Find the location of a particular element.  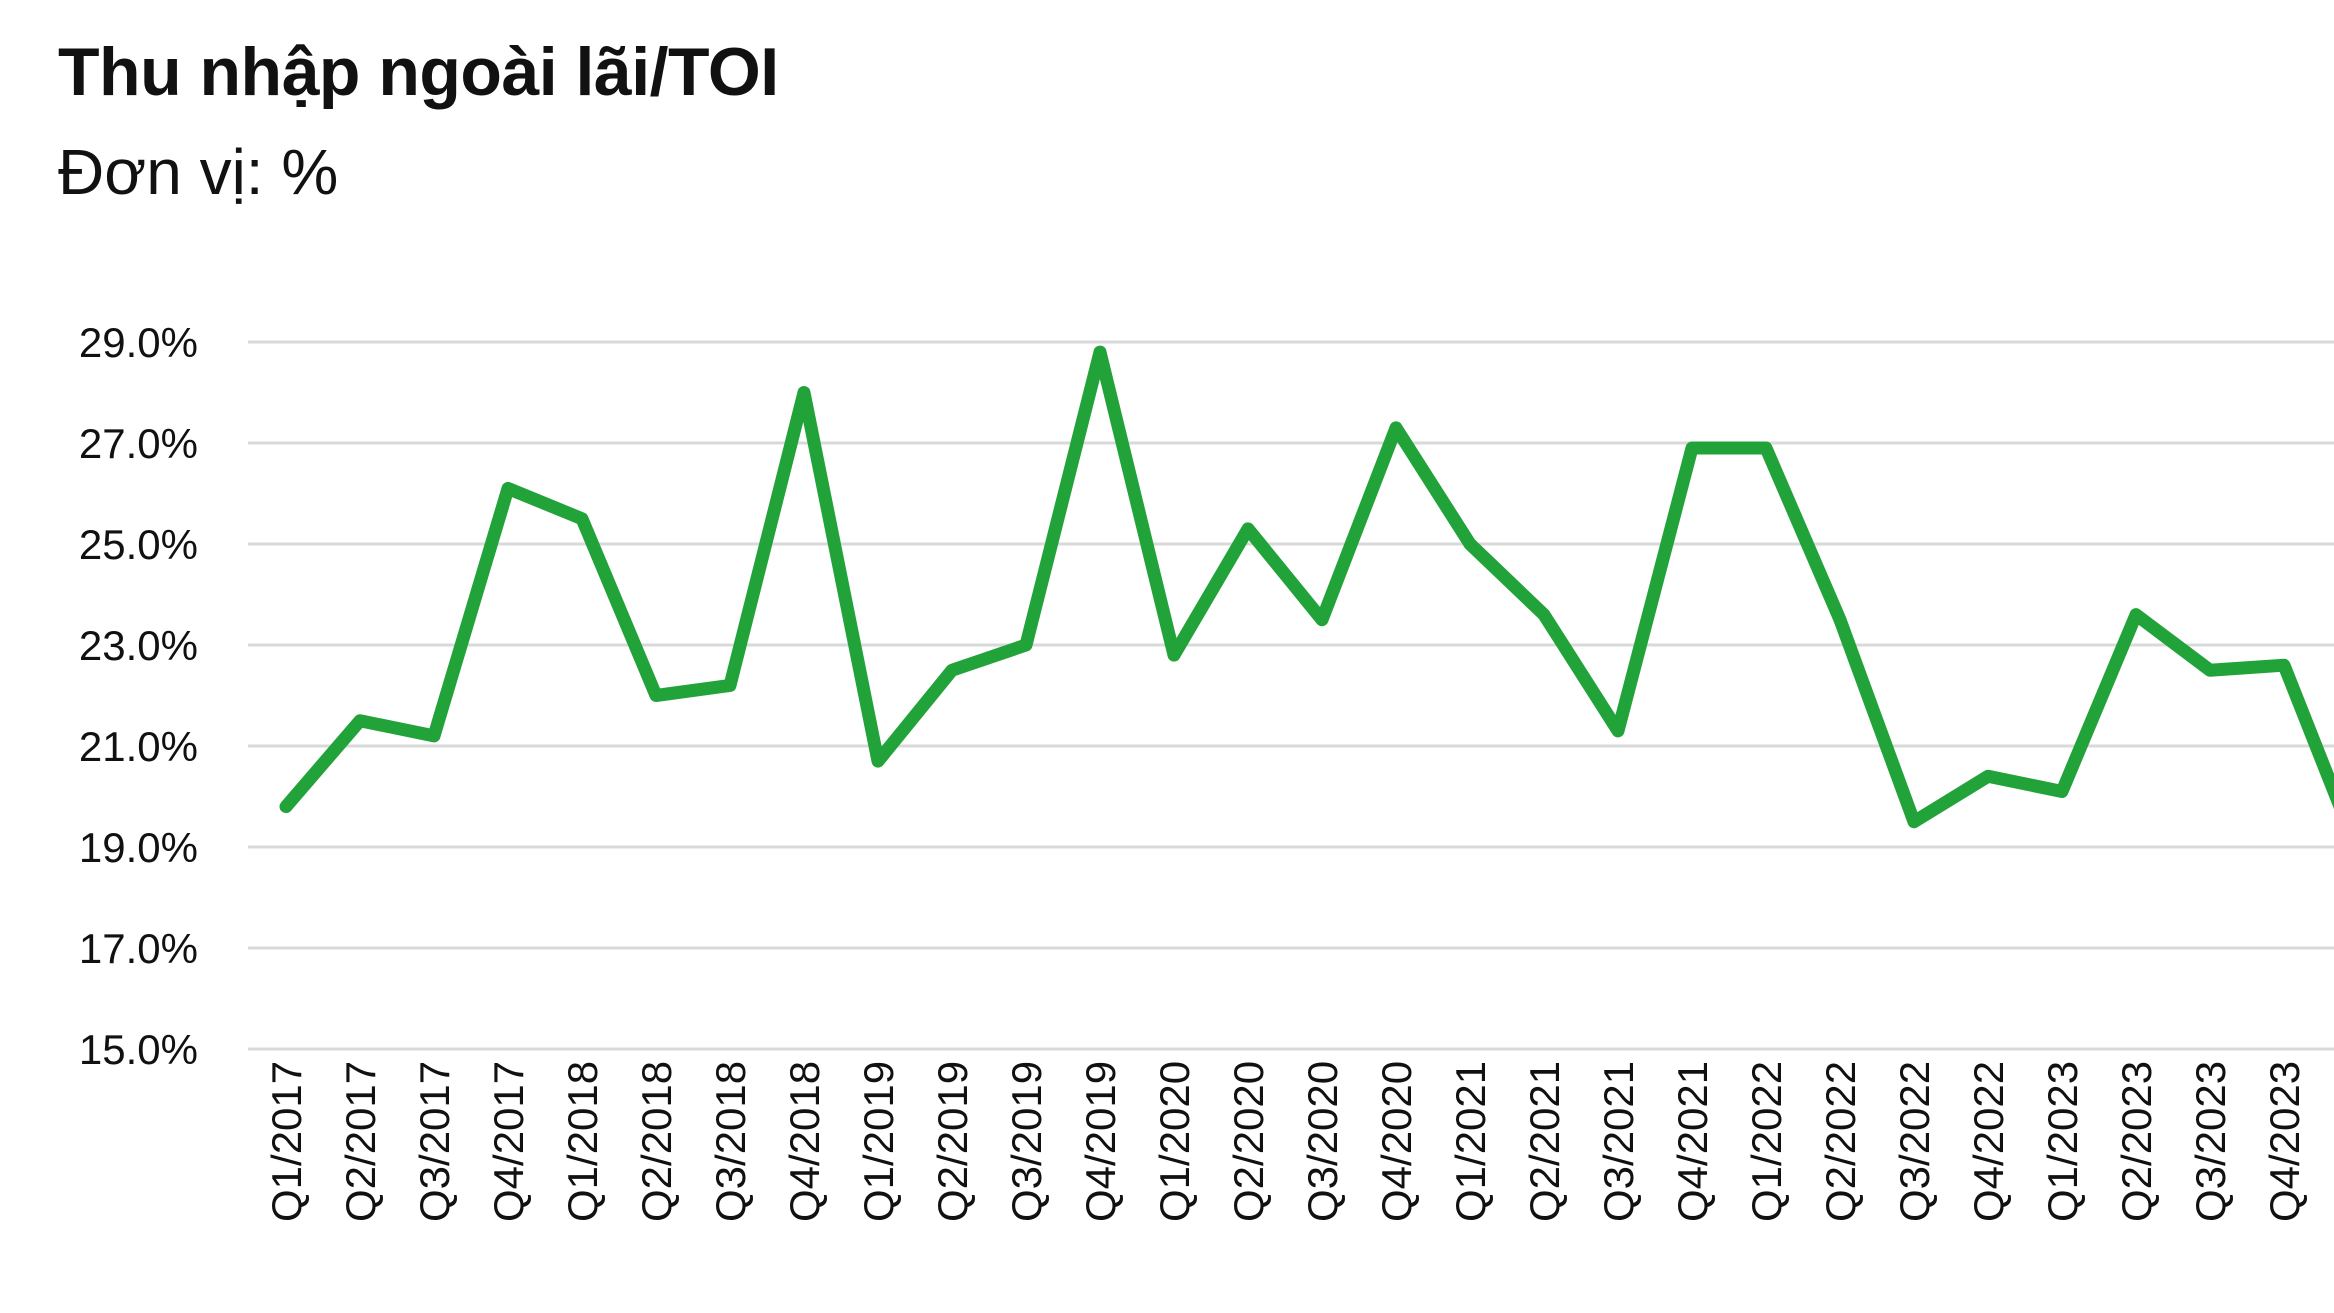

x-tick-label: Q2/2021 is located at coordinates (1544, 1141).